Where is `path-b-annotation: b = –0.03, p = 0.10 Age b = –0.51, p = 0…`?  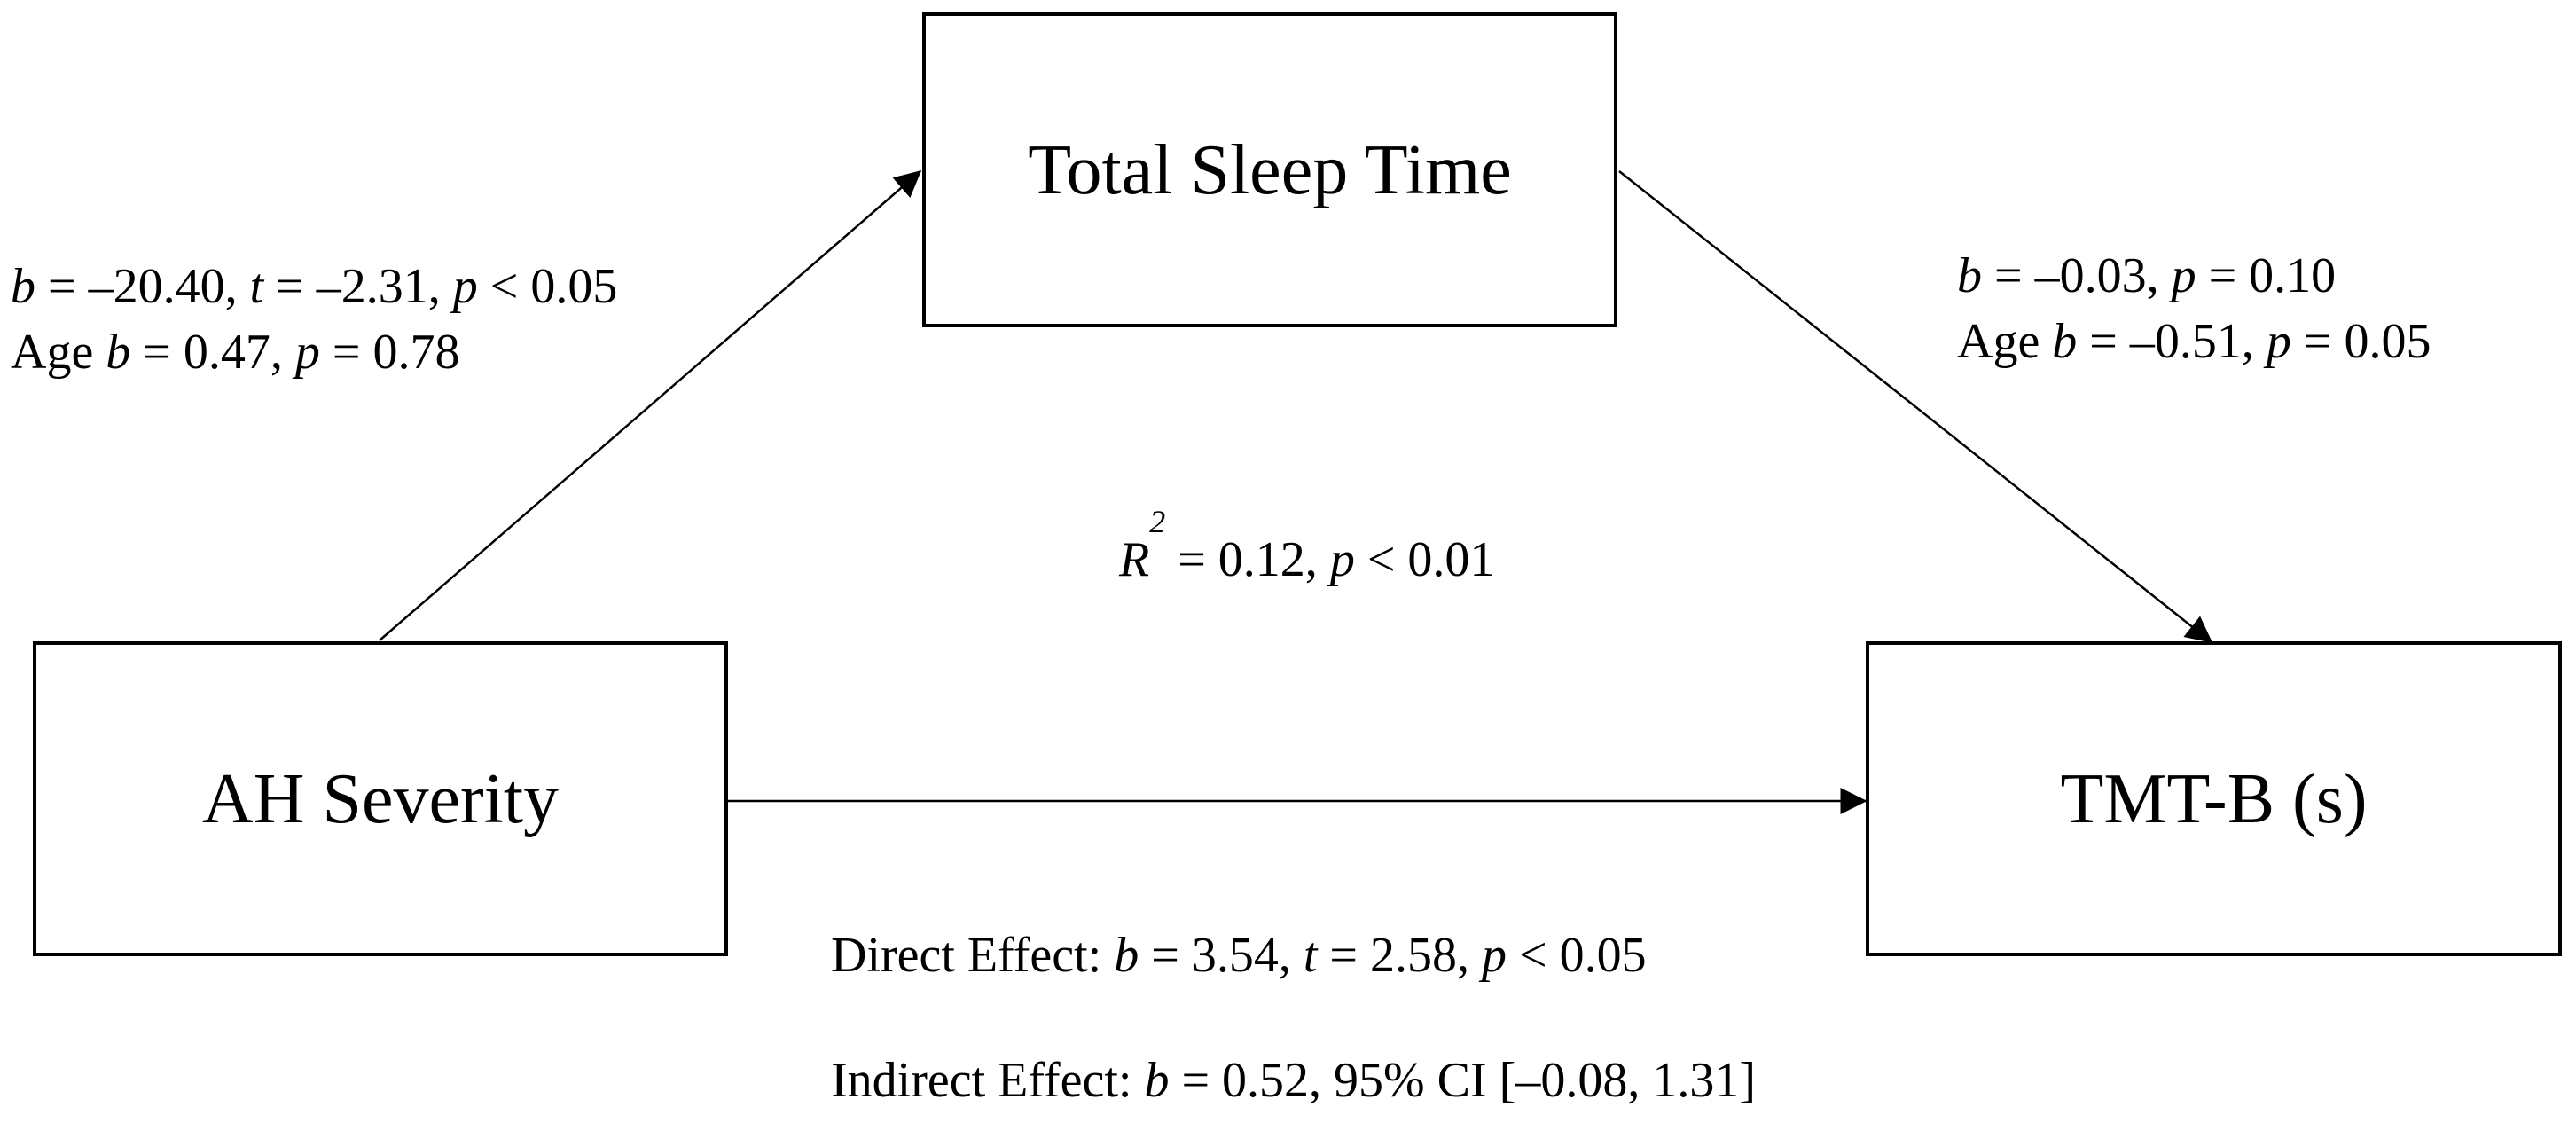
path-b-annotation: b = –0.03, p = 0.10 Age b = –0.51, p = 0… is located at coordinates (2194, 308).